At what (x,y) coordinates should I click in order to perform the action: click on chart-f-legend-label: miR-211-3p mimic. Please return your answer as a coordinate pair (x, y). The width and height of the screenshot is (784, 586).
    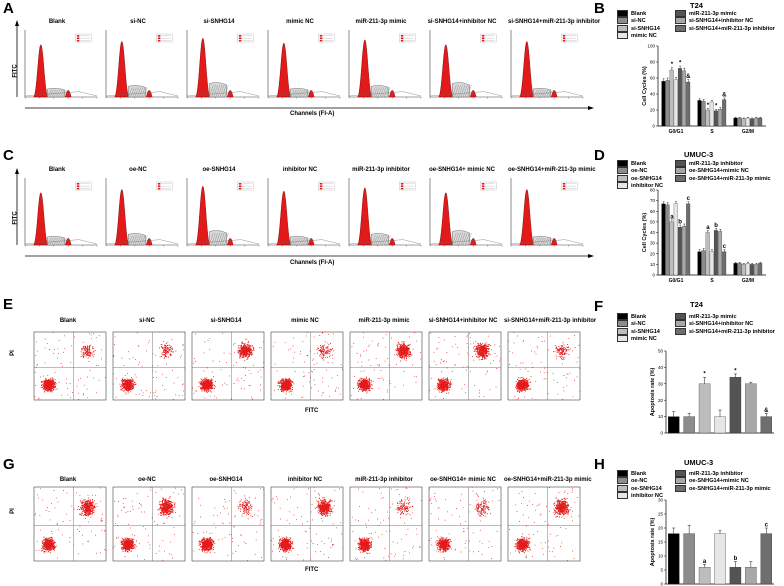
    Looking at the image, I should click on (713, 316).